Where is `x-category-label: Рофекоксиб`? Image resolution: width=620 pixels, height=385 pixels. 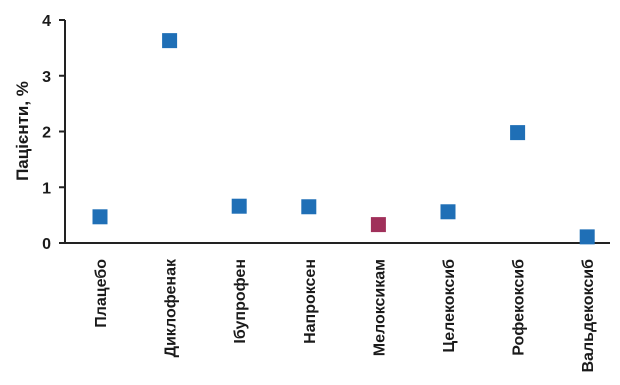 x-category-label: Рофекоксиб is located at coordinates (519, 307).